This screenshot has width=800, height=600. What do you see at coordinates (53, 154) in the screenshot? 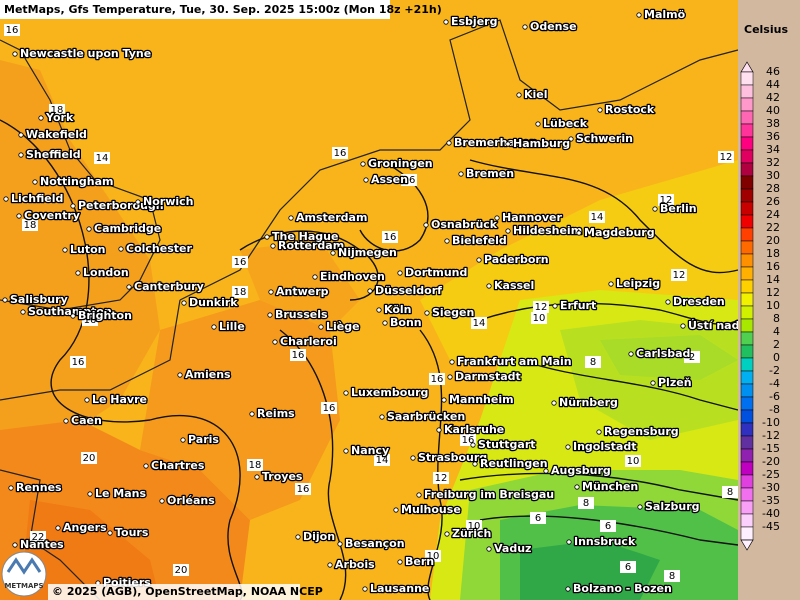
I see `city-label: Sheffield` at bounding box center [53, 154].